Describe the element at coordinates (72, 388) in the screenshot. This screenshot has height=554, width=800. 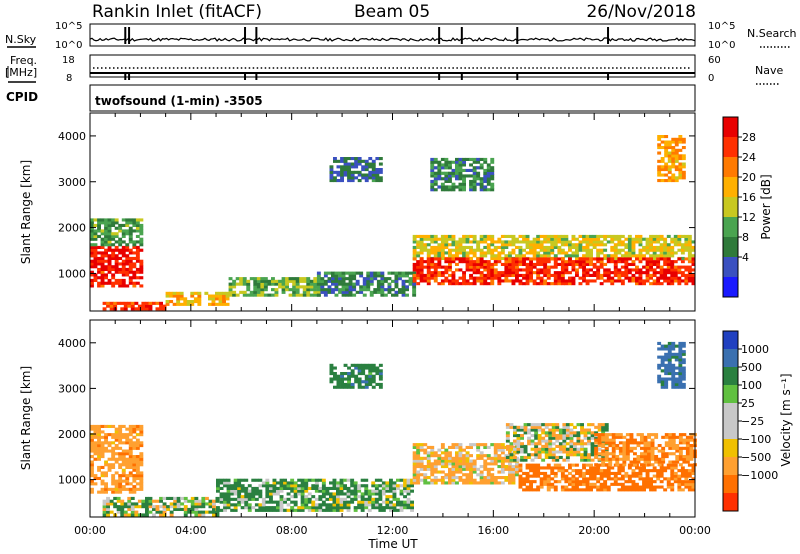
I see `y-tick-label: 3000` at that location.